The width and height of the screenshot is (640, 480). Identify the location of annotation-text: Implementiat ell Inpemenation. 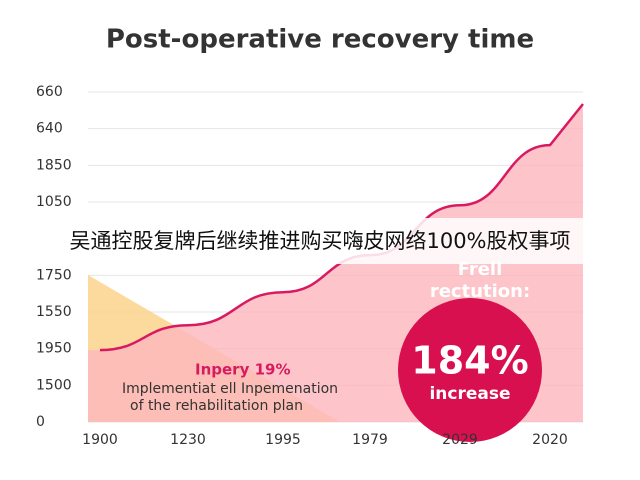
(230, 389).